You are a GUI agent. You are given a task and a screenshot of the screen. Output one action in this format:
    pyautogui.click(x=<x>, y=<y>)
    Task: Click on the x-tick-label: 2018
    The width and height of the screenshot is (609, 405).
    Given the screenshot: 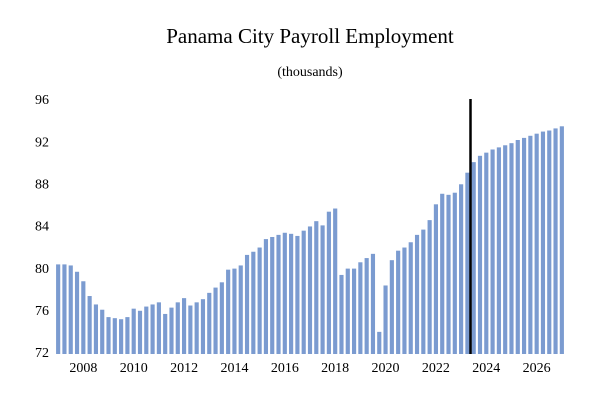 What is the action you would take?
    pyautogui.click(x=335, y=368)
    